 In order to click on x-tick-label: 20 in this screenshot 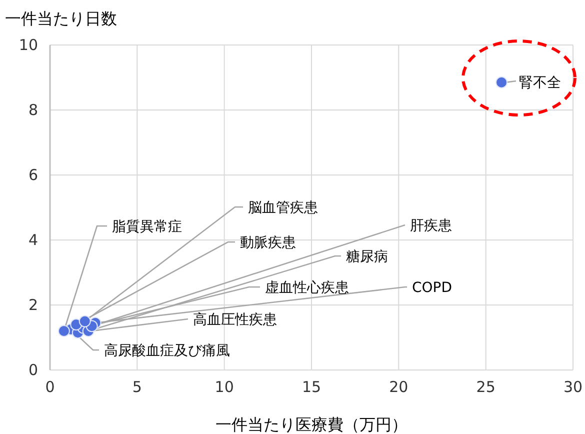, I will do `click(398, 387)`.